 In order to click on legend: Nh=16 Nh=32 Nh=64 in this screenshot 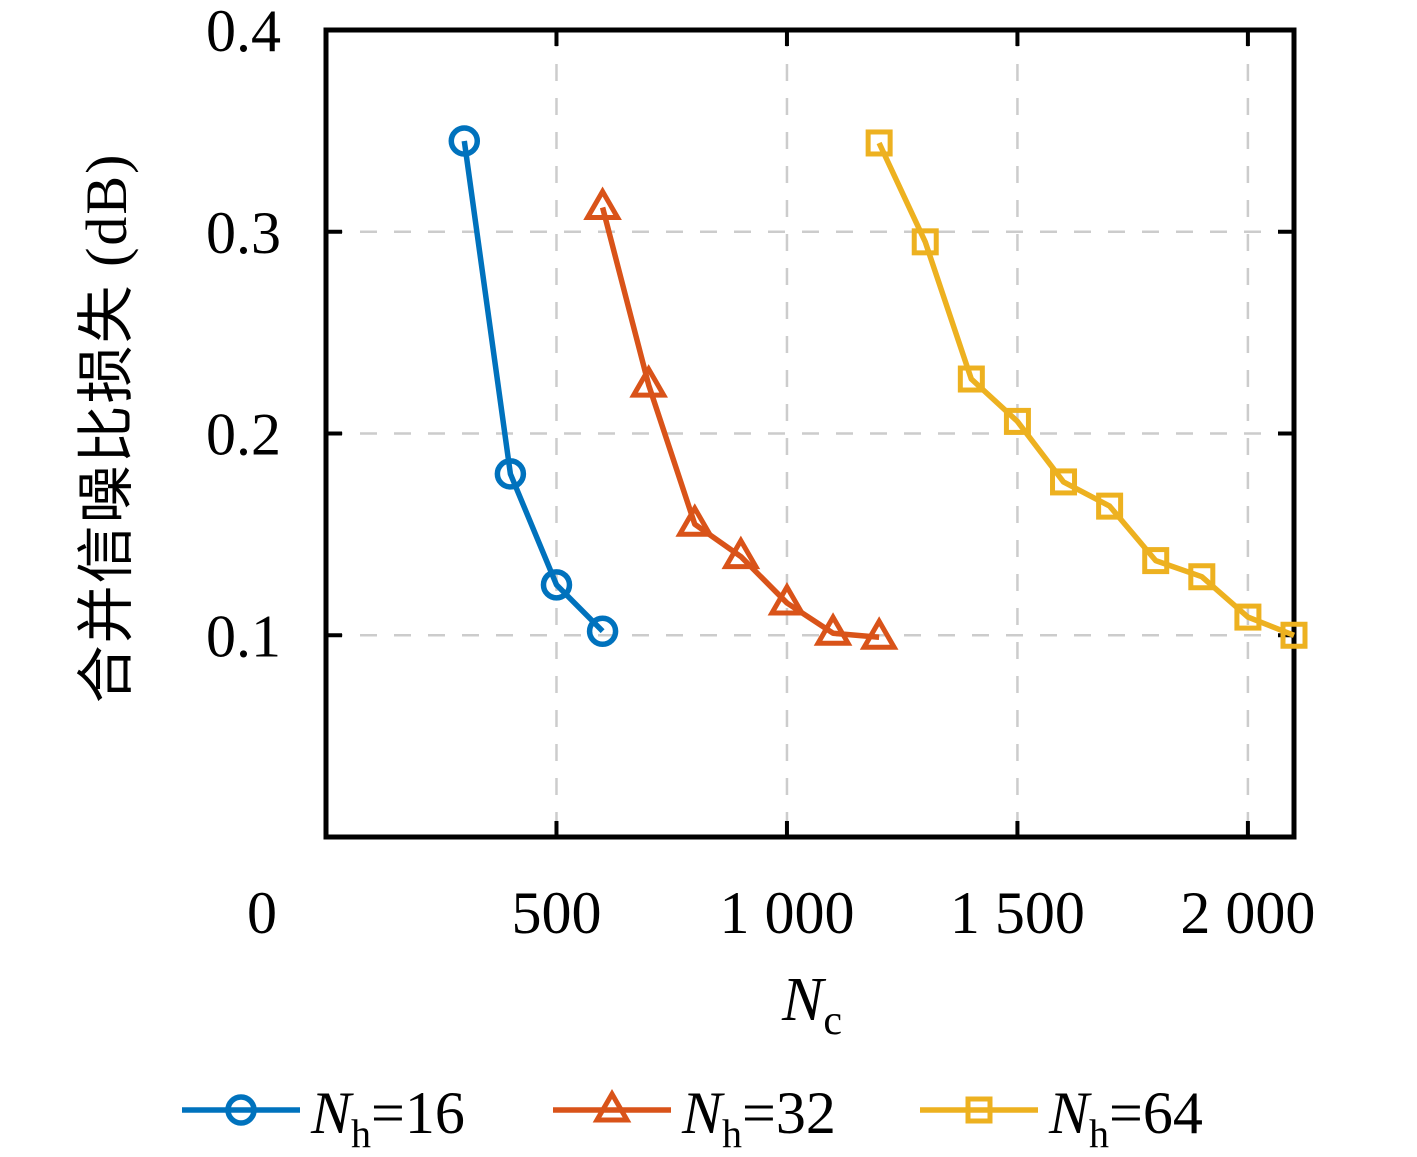, I will do `click(692, 1118)`.